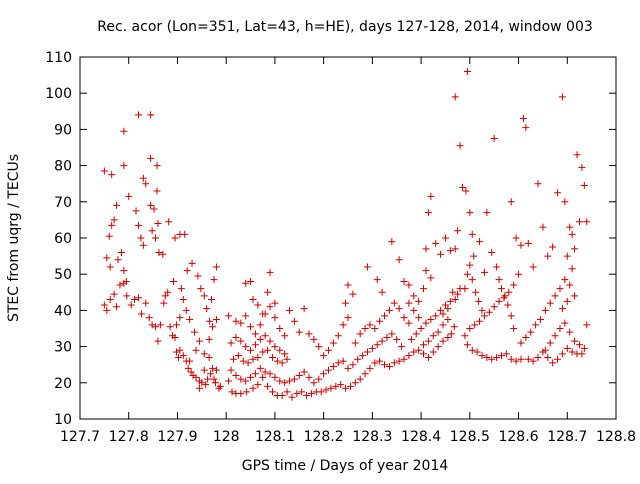 This screenshot has height=484, width=640. Describe the element at coordinates (226, 437) in the screenshot. I see `x-tick-label: 128` at that location.